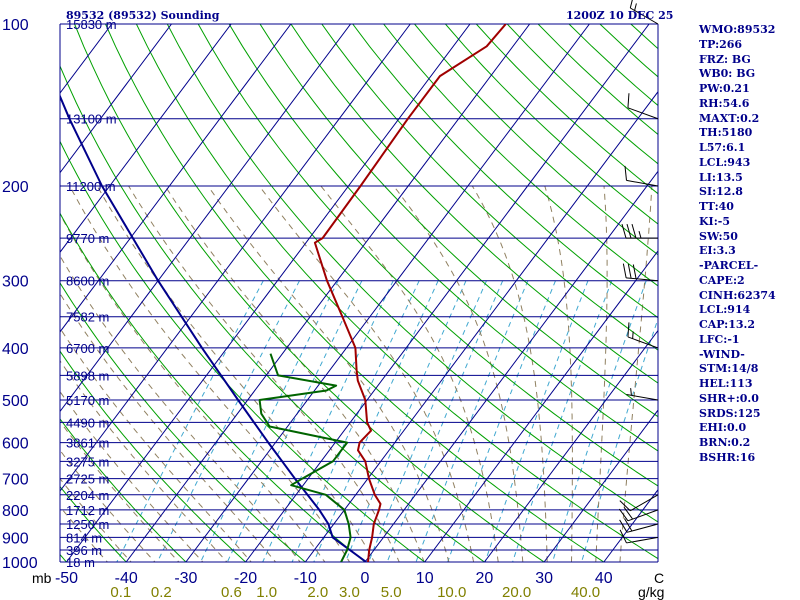  Describe the element at coordinates (729, 398) in the screenshot. I see `index-item: SHR+:0.0` at that location.